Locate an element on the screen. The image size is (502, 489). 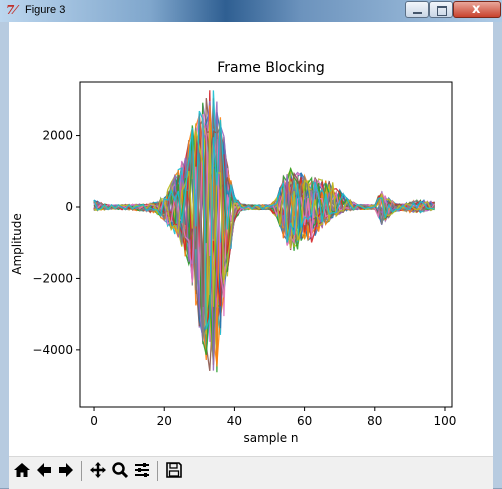
sliders-icon is located at coordinates (142, 470).